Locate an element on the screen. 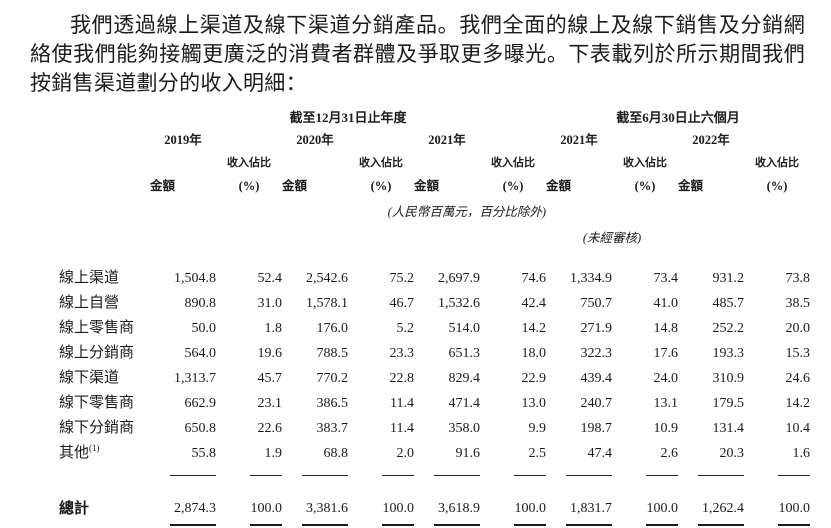 The image size is (831, 528). cell-value: 240.7 is located at coordinates (596, 403).